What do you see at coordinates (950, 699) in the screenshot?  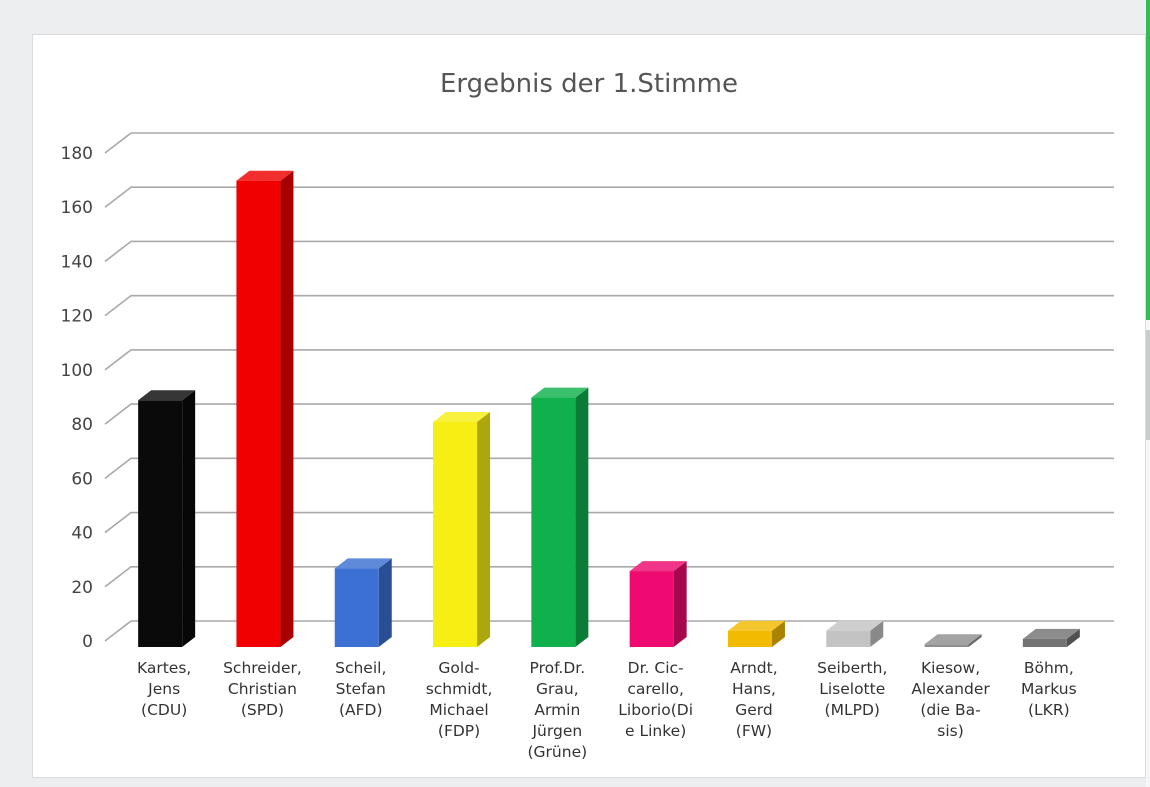 I see `x-tick-label: Kiesow, Alexander (die Ba-sis)` at bounding box center [950, 699].